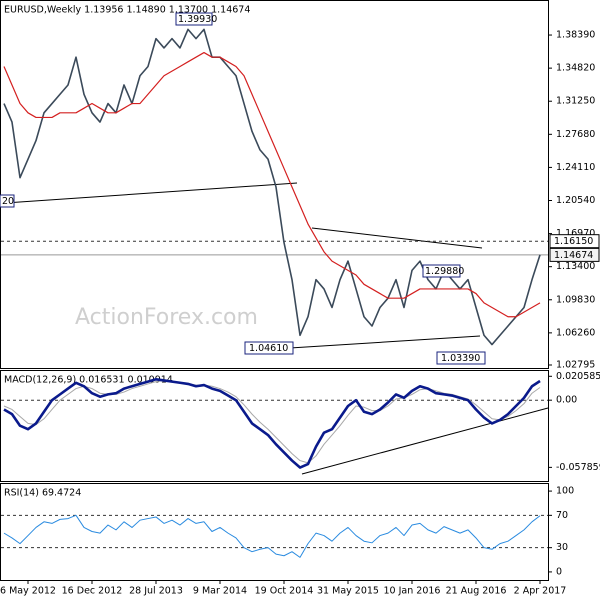 The width and height of the screenshot is (600, 600). Describe the element at coordinates (562, 515) in the screenshot. I see `y-tick-label: 70` at that location.